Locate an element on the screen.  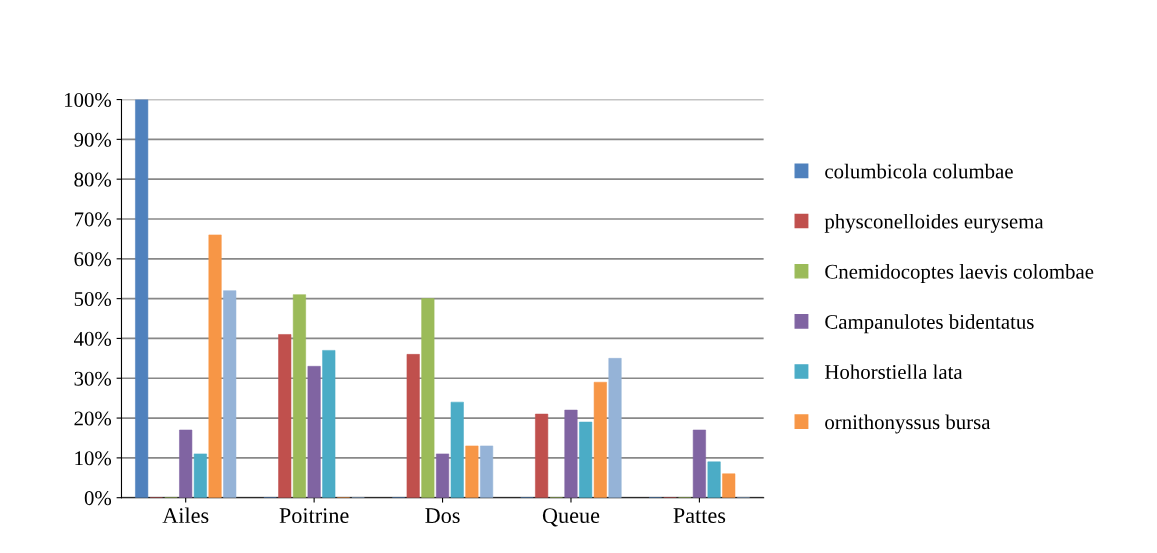
y-tick-label: 70% is located at coordinates (93, 219).